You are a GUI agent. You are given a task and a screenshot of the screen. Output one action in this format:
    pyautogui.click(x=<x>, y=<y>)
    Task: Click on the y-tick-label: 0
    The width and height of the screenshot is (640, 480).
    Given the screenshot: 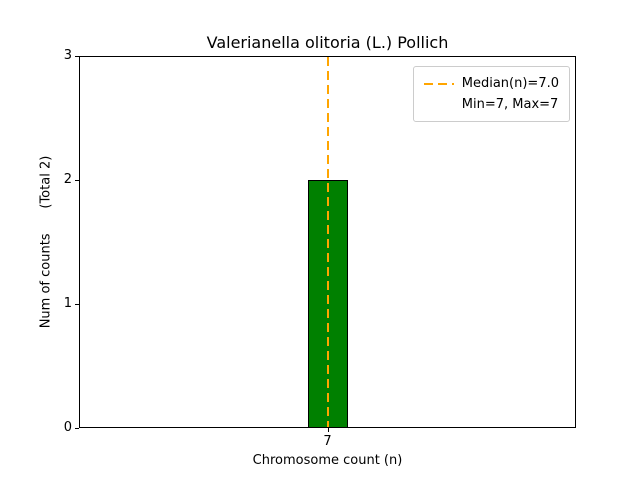 What is the action you would take?
    pyautogui.click(x=67, y=427)
    